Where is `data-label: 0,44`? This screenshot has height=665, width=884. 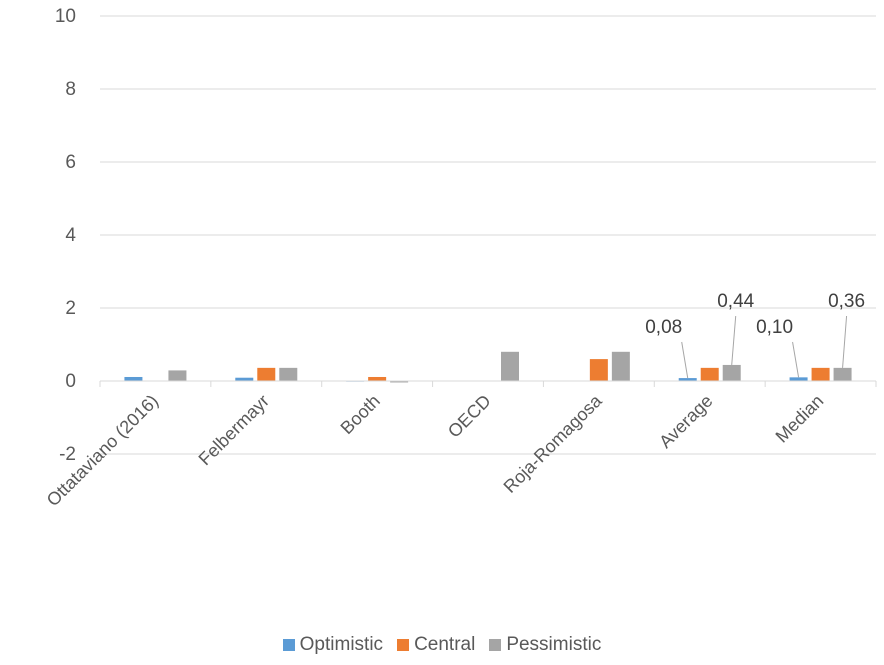 data-label: 0,44 is located at coordinates (735, 301).